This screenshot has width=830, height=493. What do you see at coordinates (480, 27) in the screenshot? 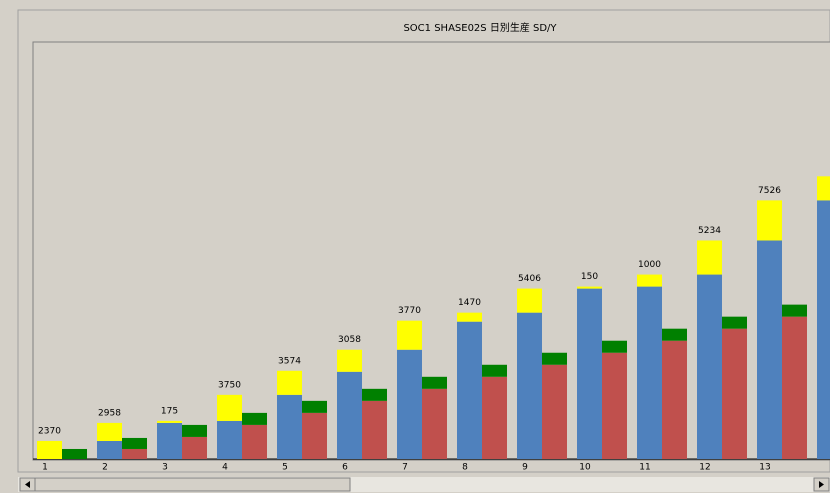
I see `chart-title: SOC1 SHASE02S 日別生産 SD/Y` at bounding box center [480, 27].